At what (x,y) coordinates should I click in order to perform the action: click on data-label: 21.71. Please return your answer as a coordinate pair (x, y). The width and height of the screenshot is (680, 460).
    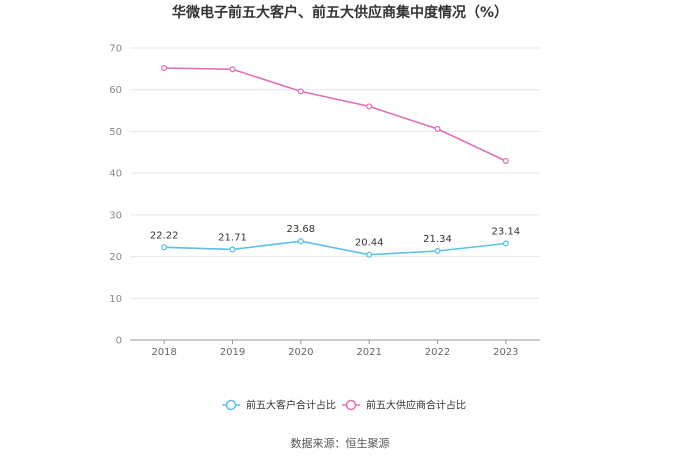
    Looking at the image, I should click on (232, 237).